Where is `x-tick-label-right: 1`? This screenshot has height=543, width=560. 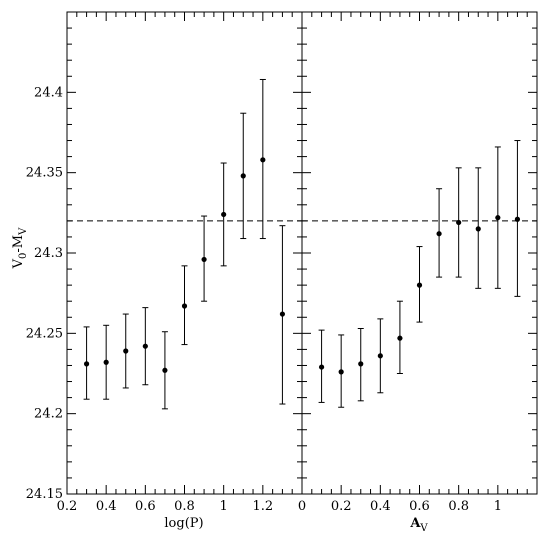 x-tick-label-right: 1 is located at coordinates (498, 506).